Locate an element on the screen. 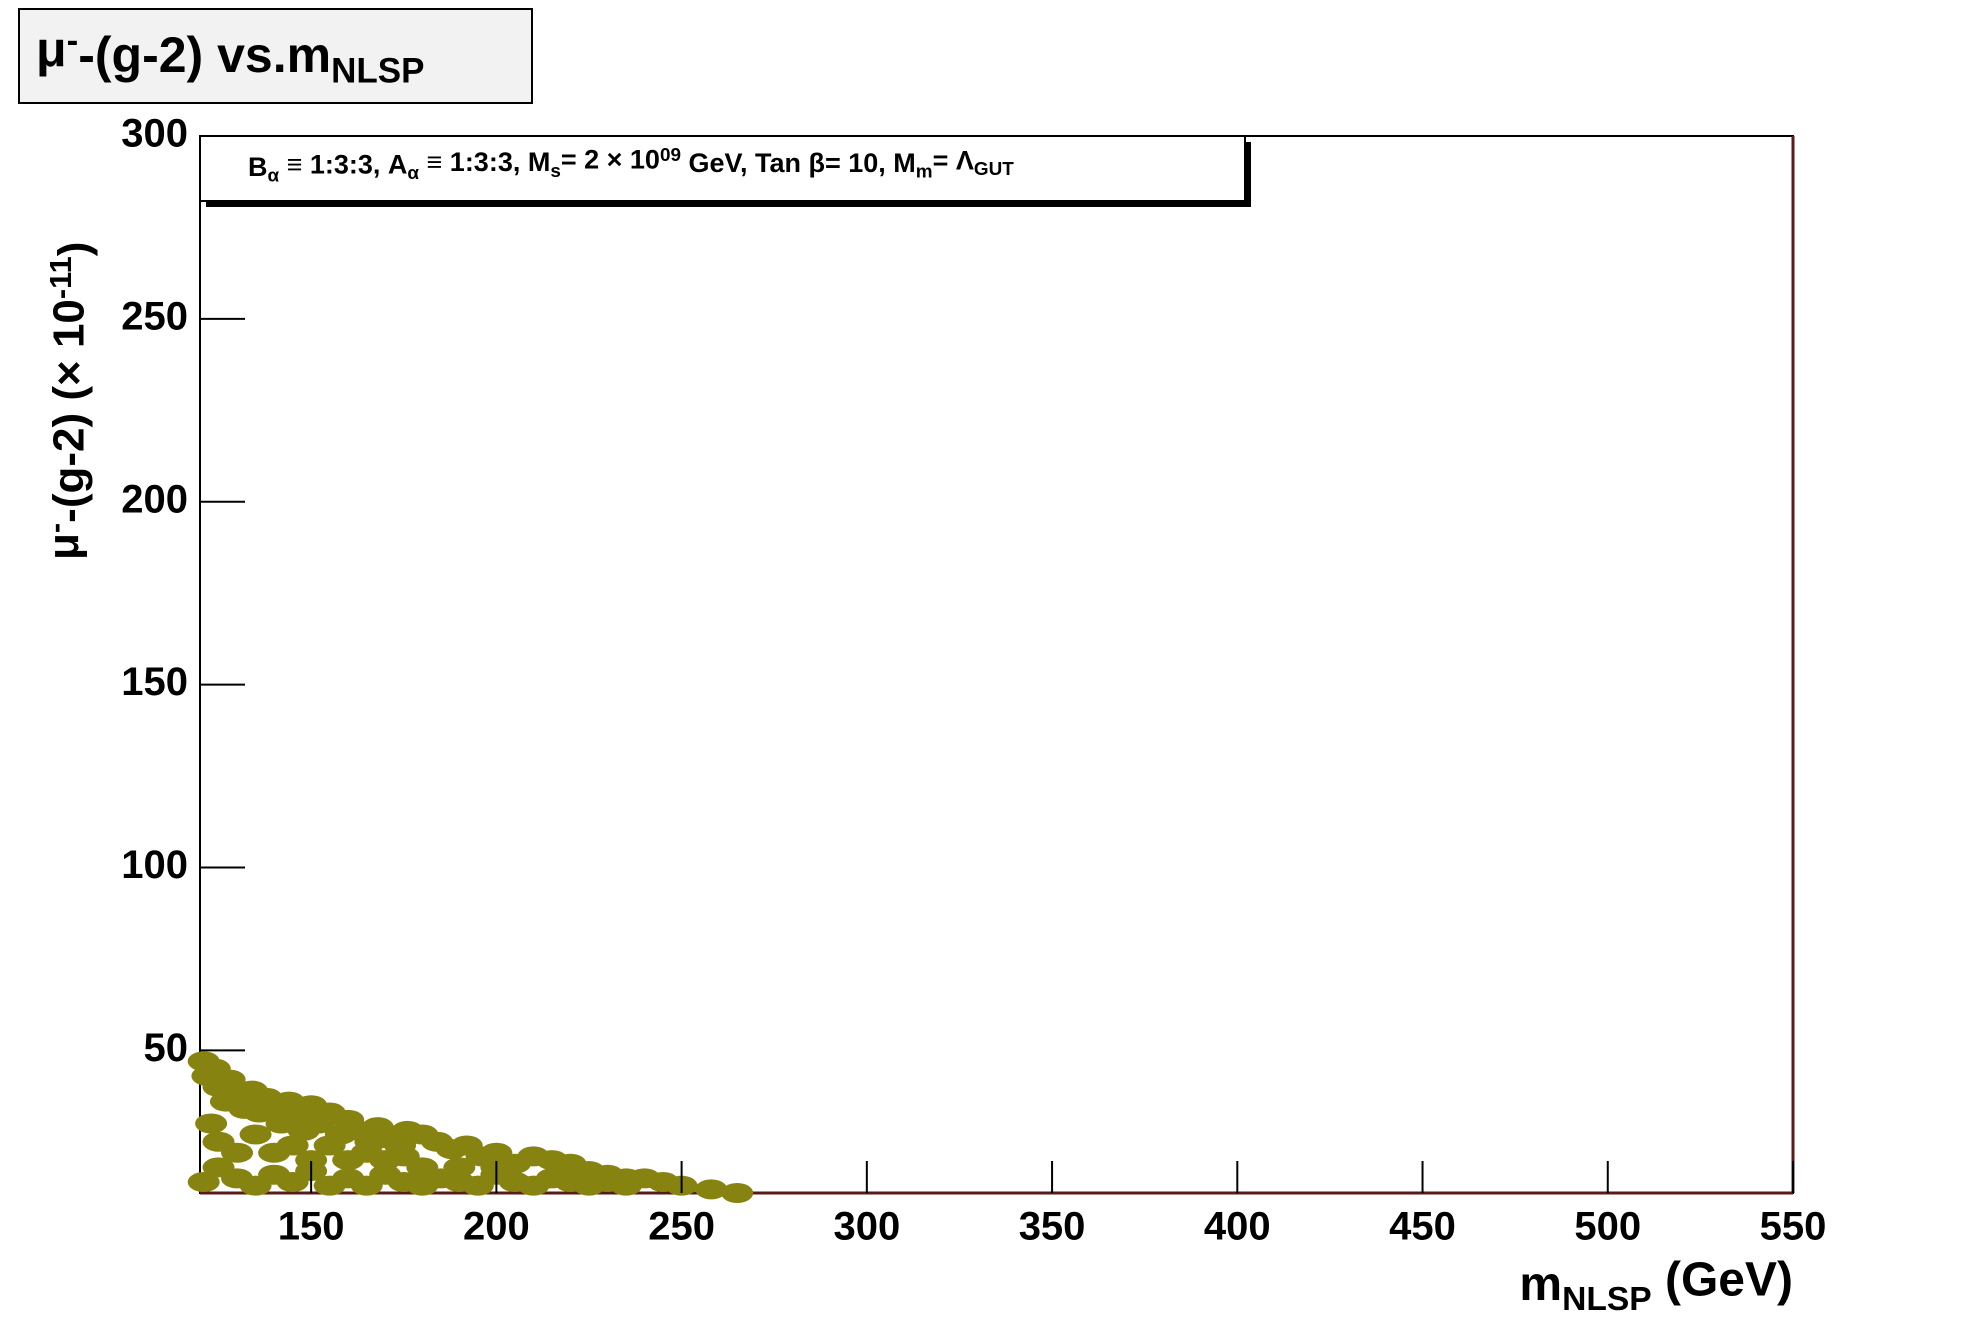 The image size is (1970, 1331). text-segment: (GeV) is located at coordinates (1722, 1280).